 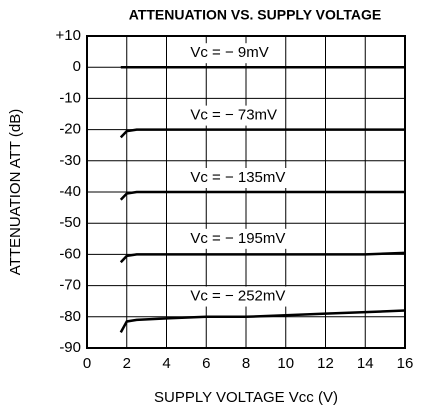 I want to click on x-tick-label: 8, so click(x=246, y=363).